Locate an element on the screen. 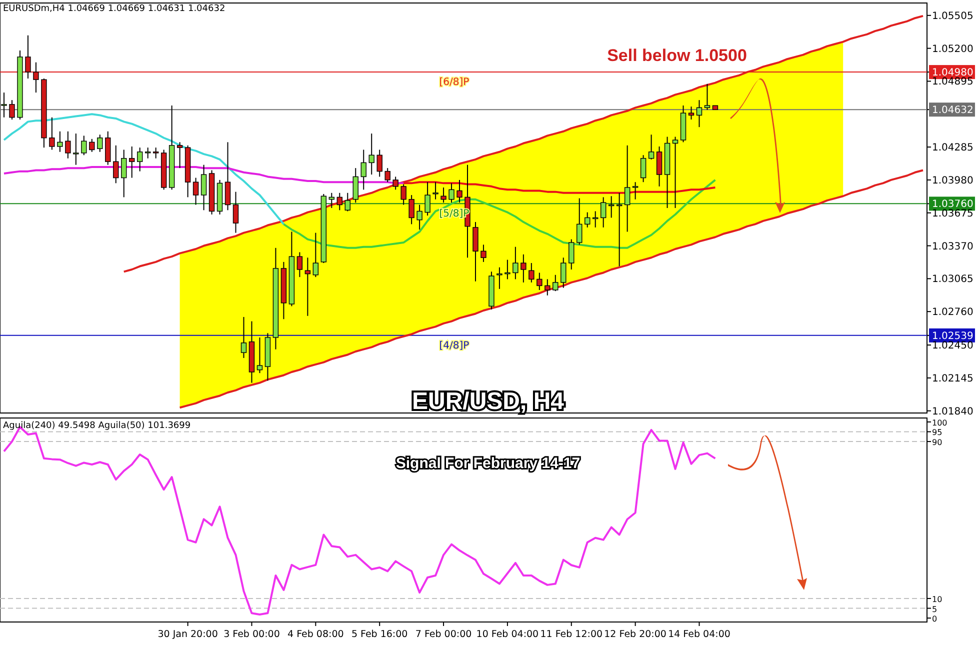  y-tick-label: 1.01840 is located at coordinates (953, 412).